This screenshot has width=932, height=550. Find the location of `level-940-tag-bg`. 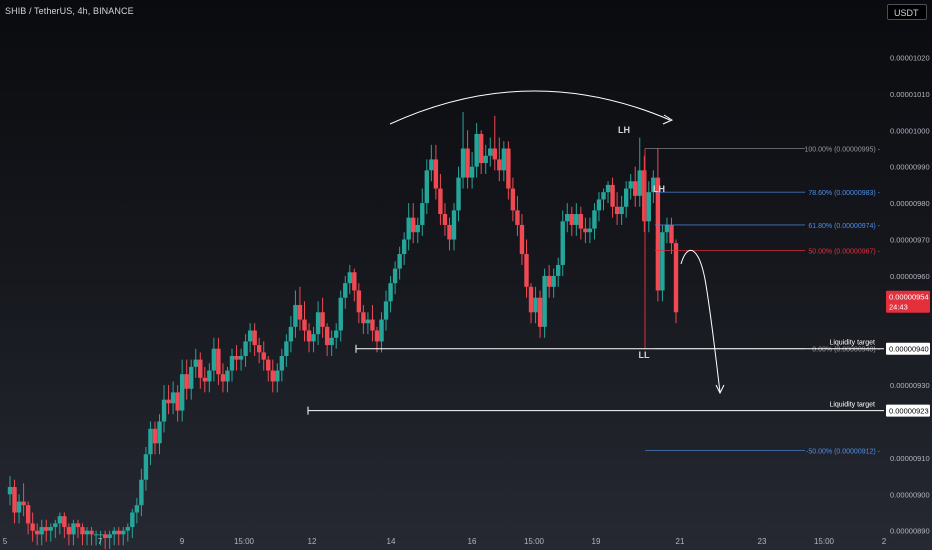

level-940-tag-bg is located at coordinates (908, 348).